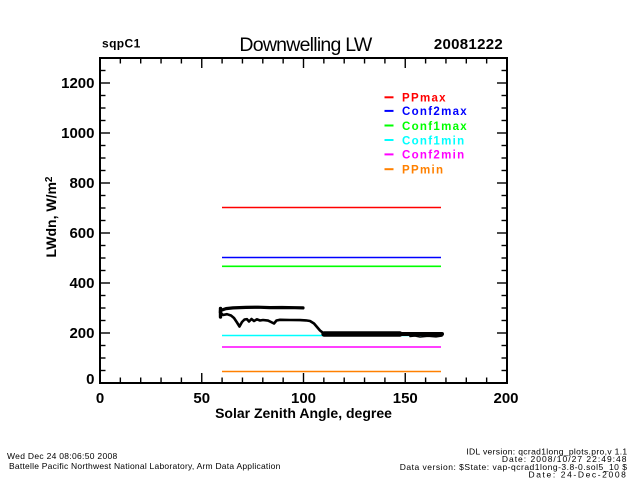 This screenshot has height=485, width=640. I want to click on svg-text: 100, so click(303, 398).